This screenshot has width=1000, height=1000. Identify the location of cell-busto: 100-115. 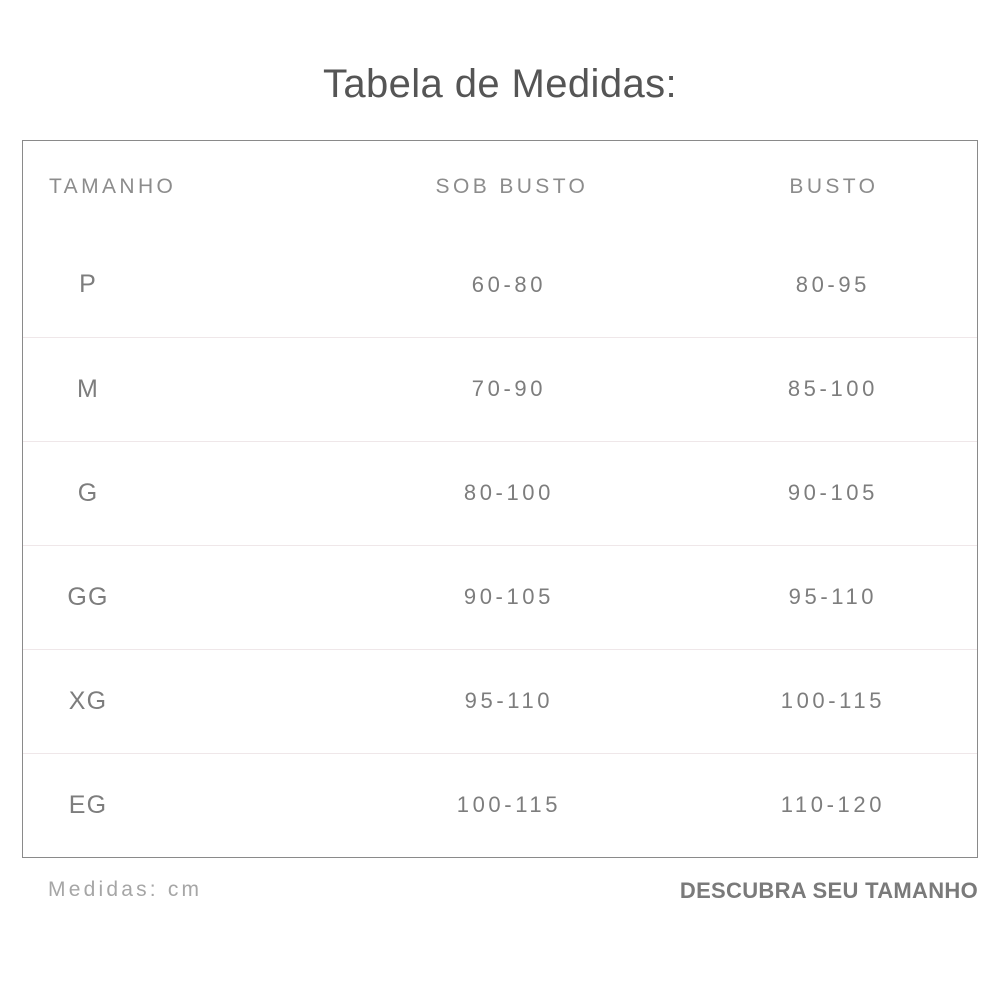
(833, 700).